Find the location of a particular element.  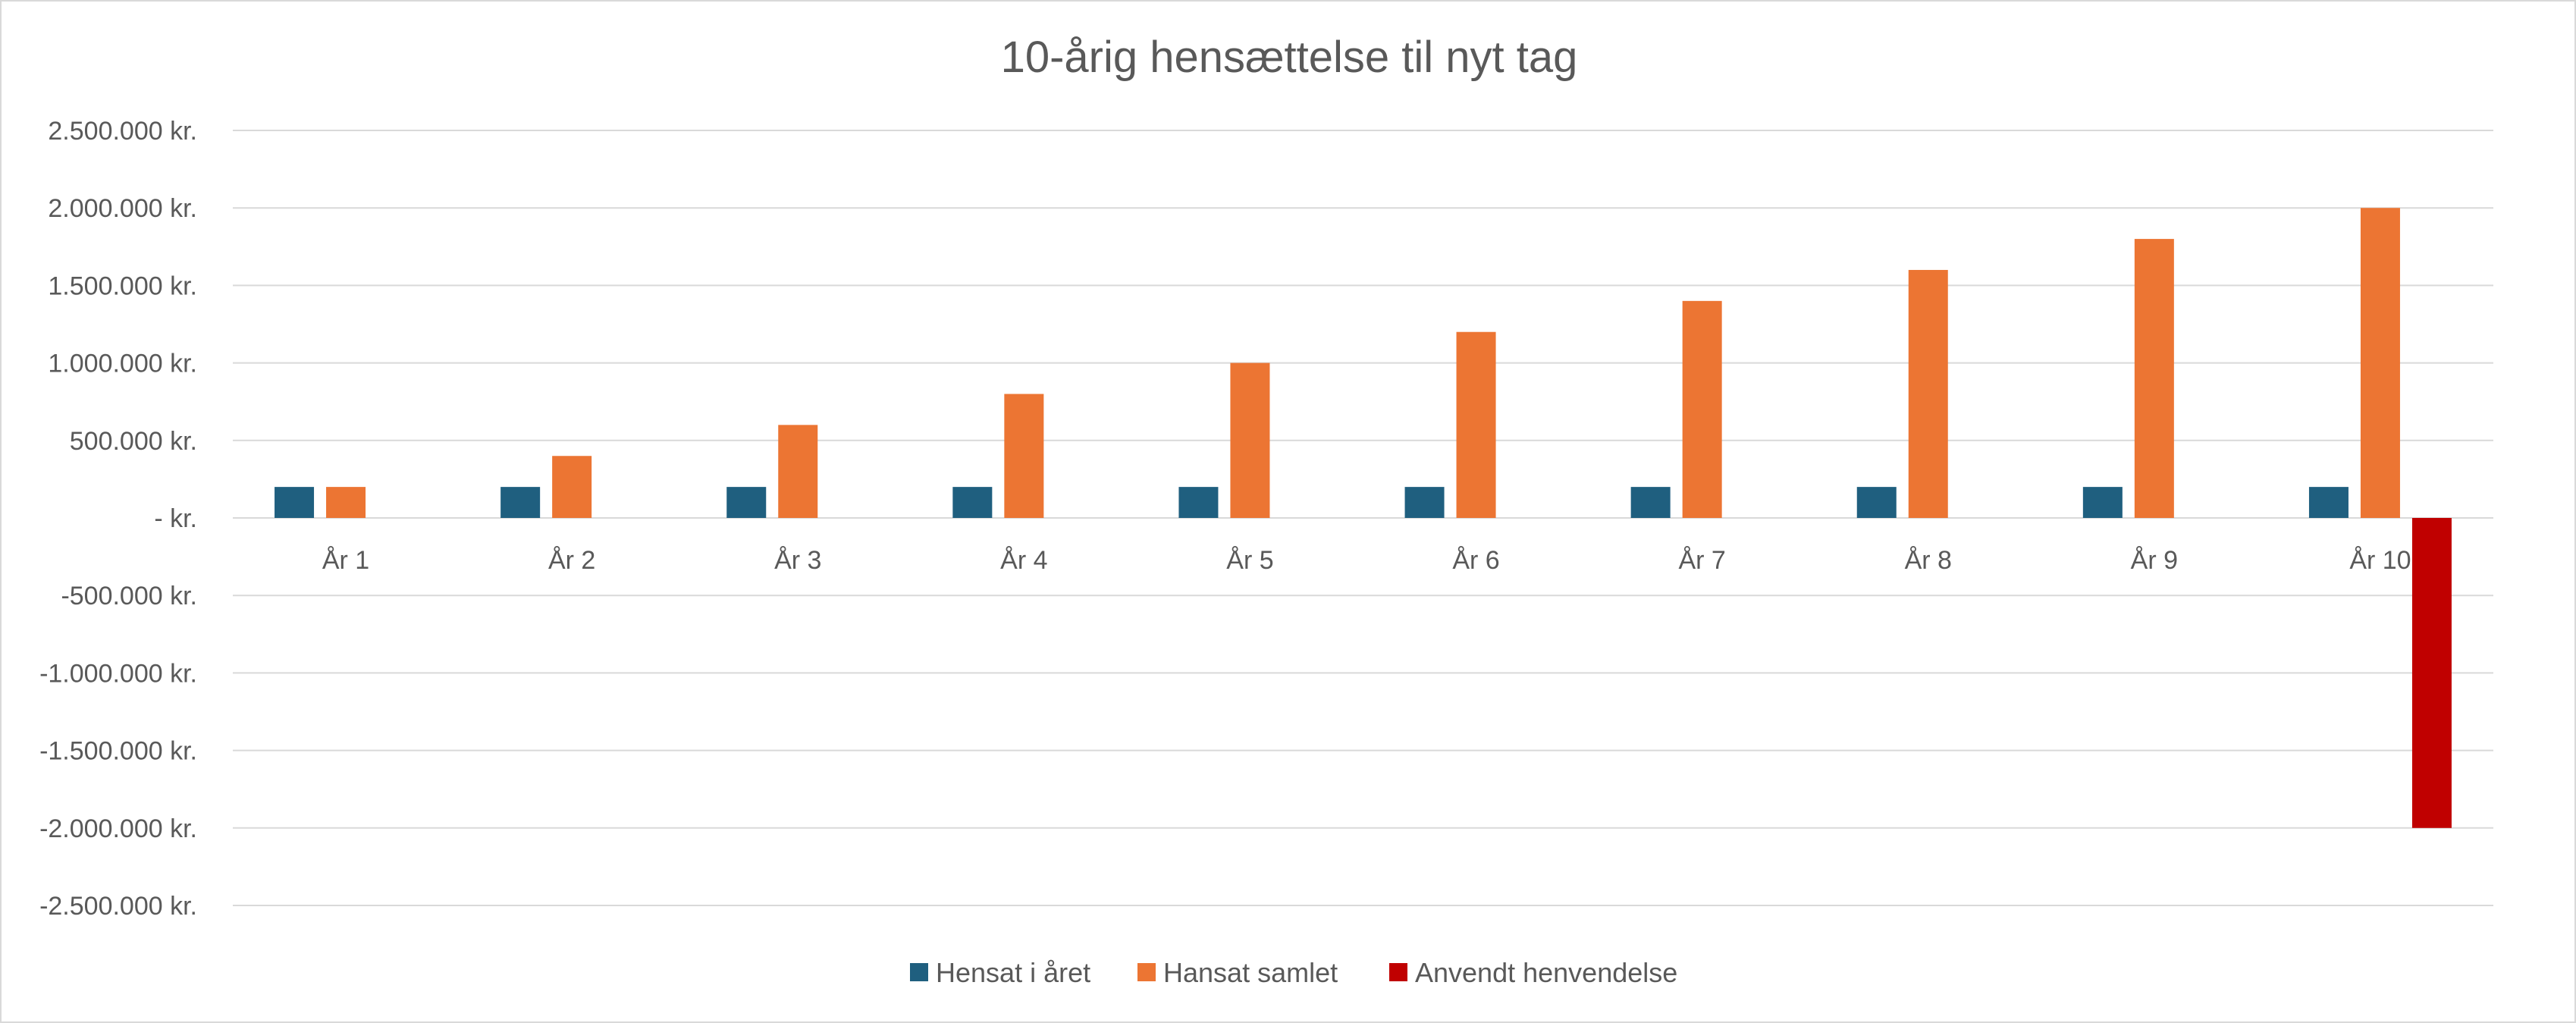

bar-hensat-i-året-7 is located at coordinates (1650, 502).